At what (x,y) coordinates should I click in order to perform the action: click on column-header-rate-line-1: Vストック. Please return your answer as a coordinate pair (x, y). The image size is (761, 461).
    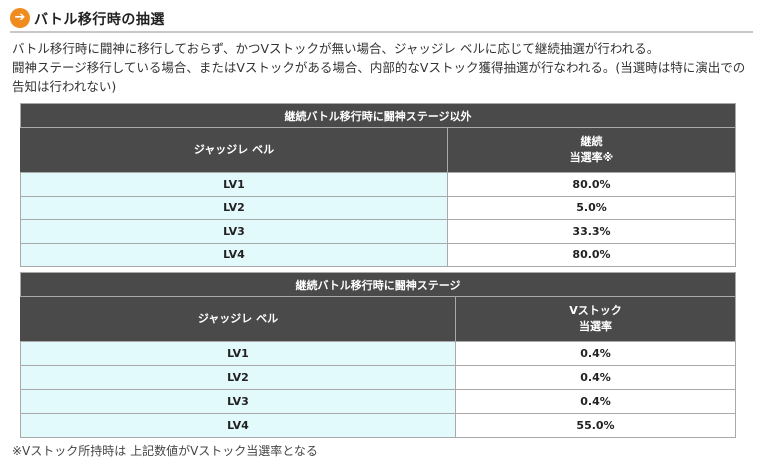
    Looking at the image, I should click on (595, 310).